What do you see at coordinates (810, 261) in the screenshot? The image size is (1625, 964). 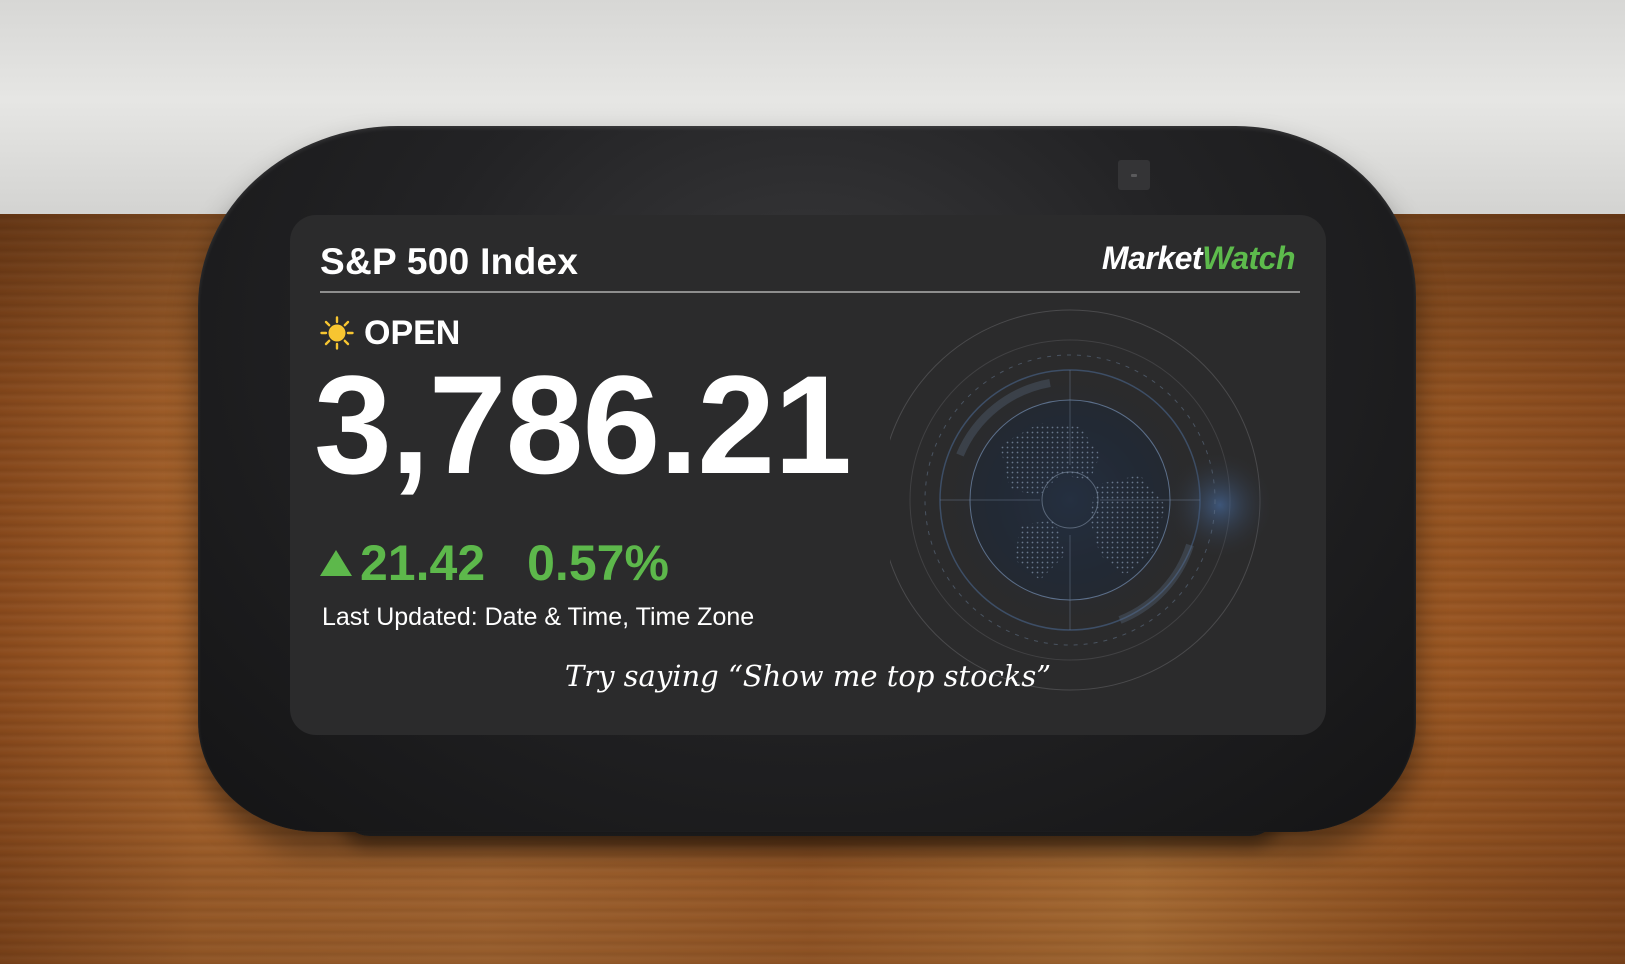 I see `header: S&P 500 Index MarketWatch` at bounding box center [810, 261].